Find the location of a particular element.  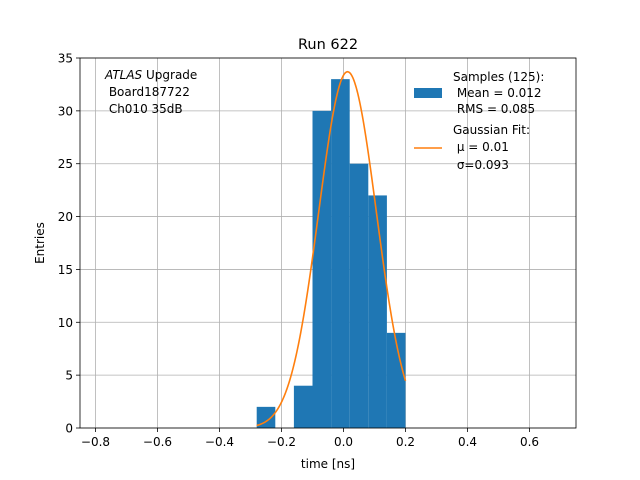

x-tick-label-0: −0.8 is located at coordinates (95, 442).